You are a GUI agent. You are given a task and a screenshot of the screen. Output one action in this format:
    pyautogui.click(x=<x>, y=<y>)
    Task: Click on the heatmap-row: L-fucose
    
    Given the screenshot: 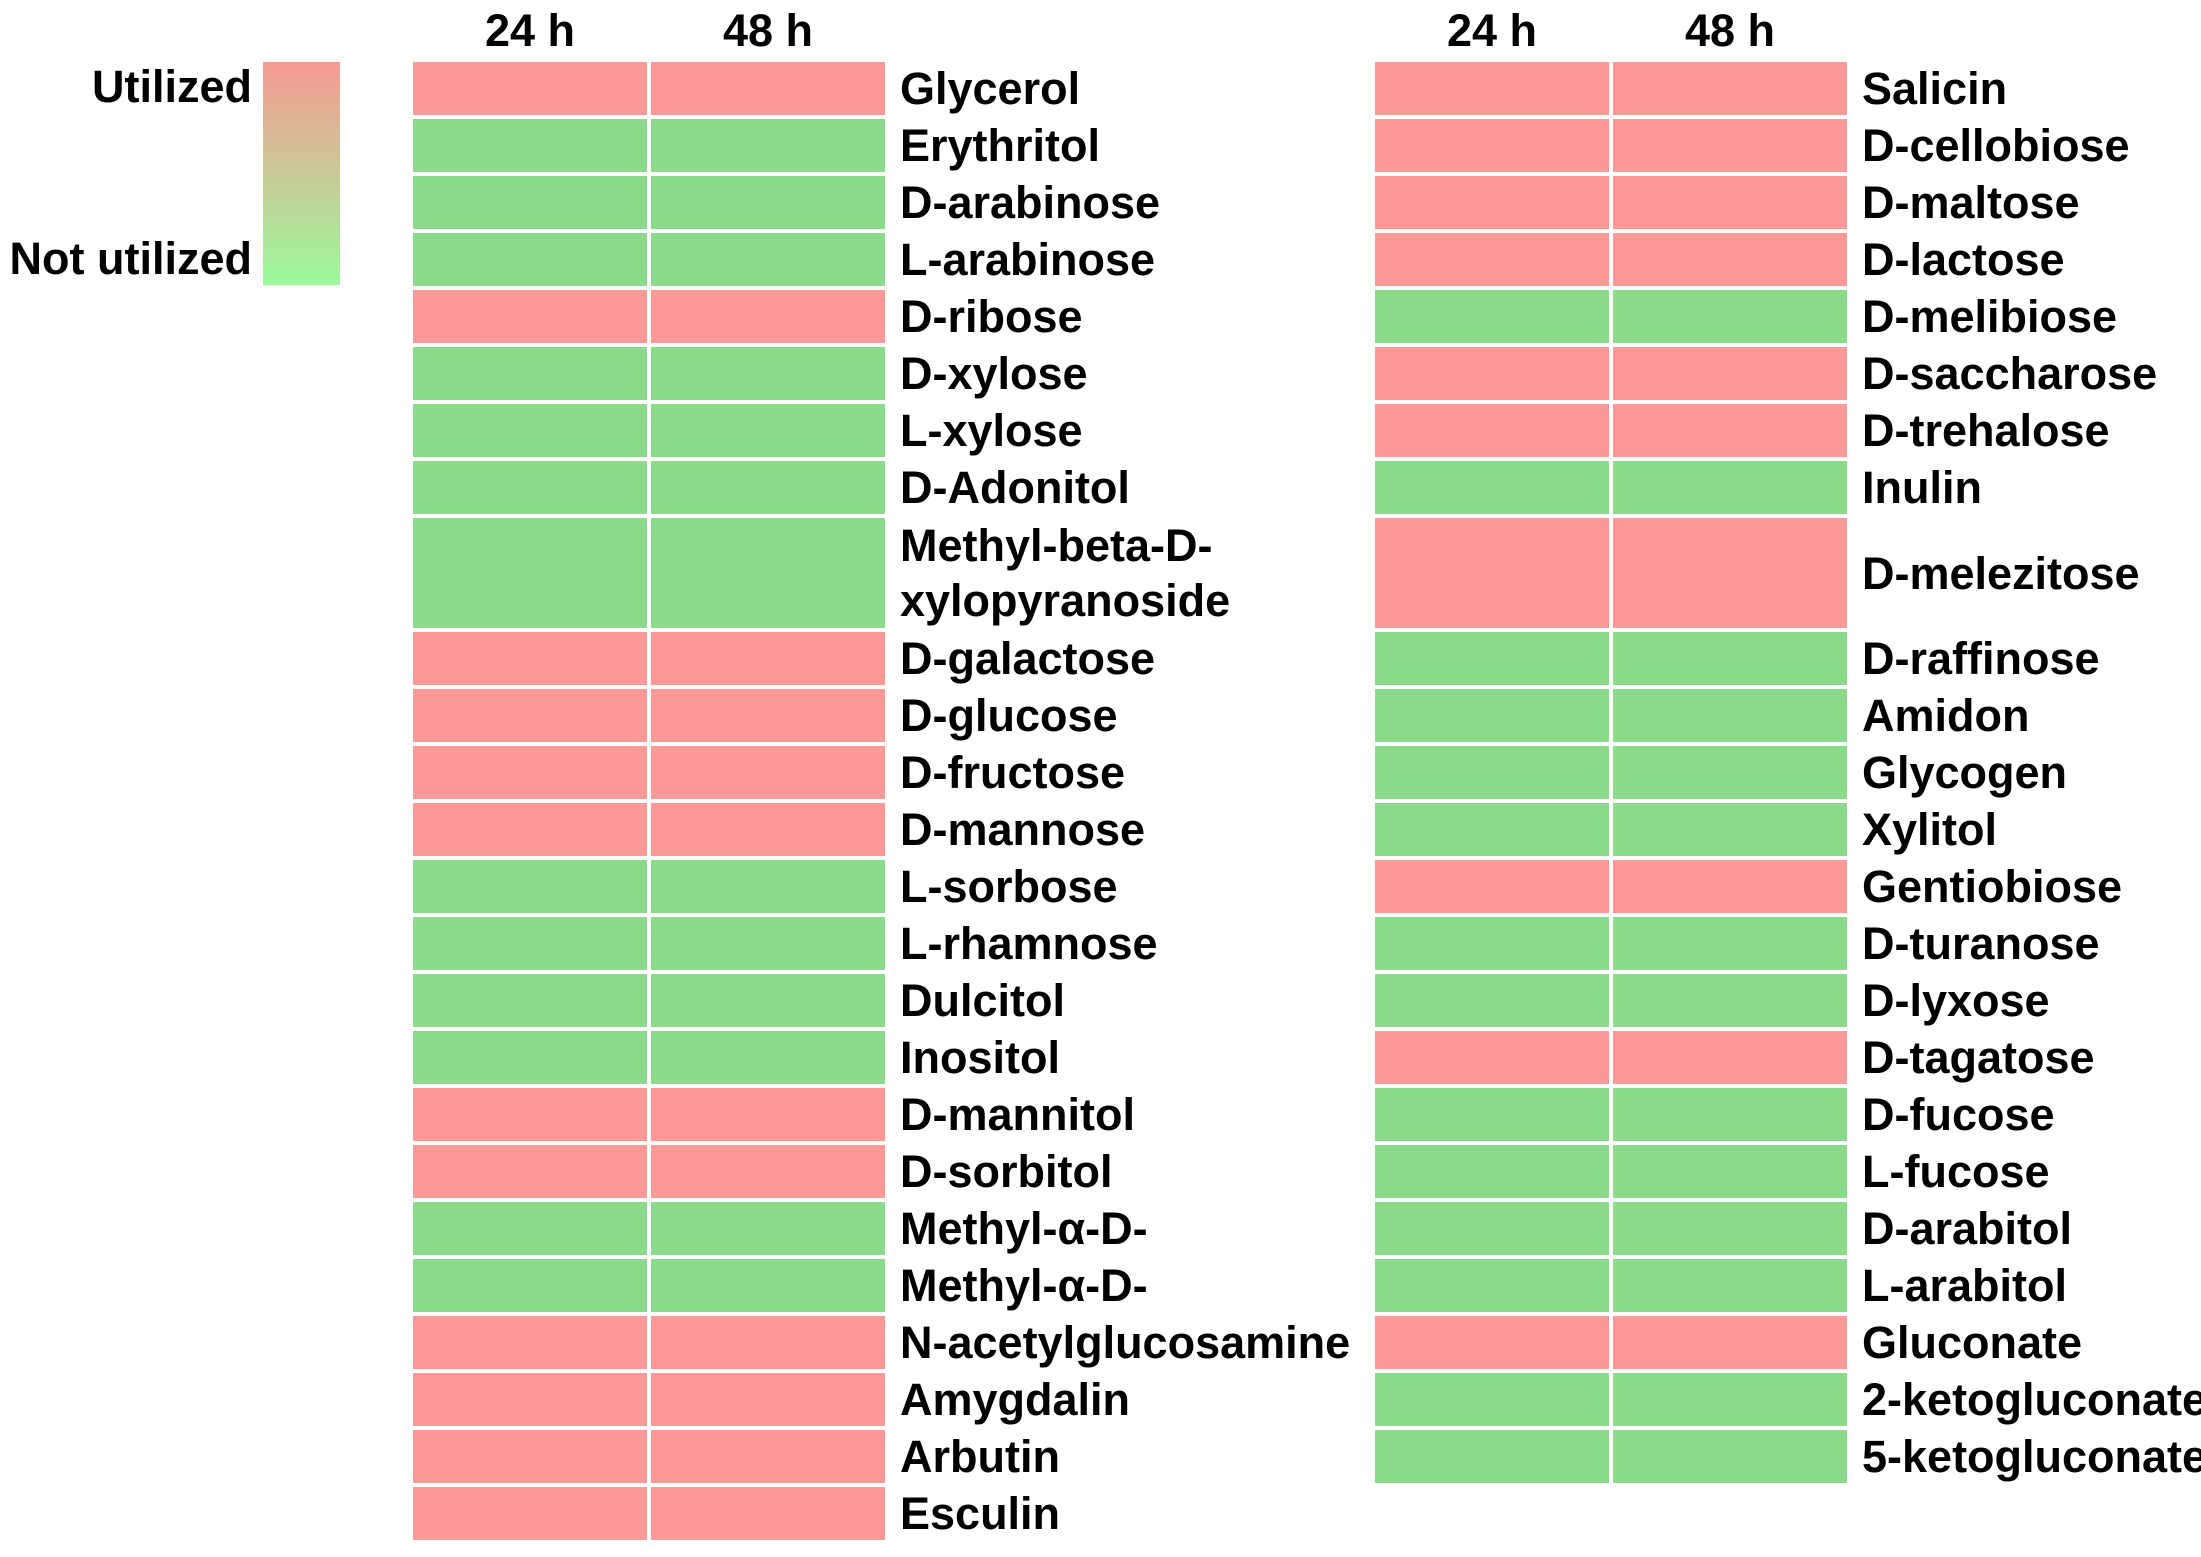 What is the action you would take?
    pyautogui.click(x=1788, y=1171)
    